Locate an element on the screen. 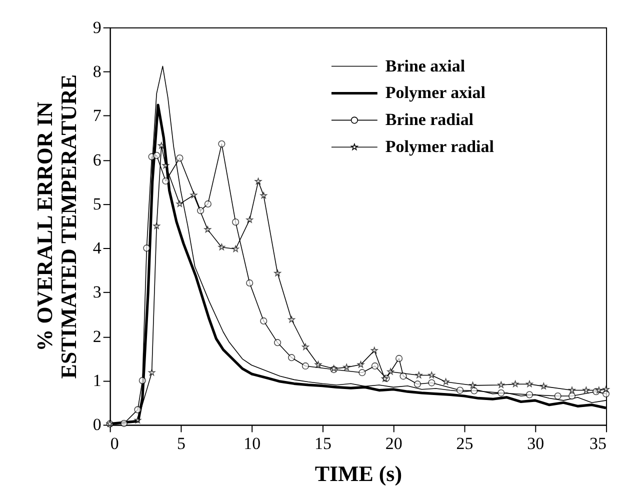 The image size is (622, 501). y-tick-label: 8 is located at coordinates (97, 71).